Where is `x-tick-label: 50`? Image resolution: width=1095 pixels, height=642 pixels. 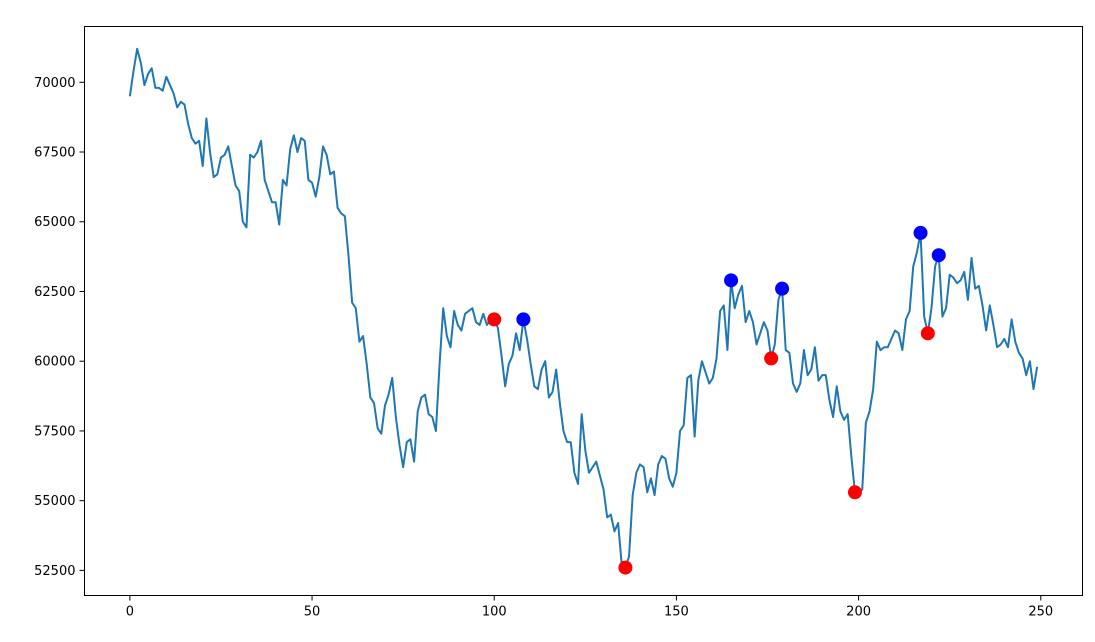
x-tick-label: 50 is located at coordinates (312, 612).